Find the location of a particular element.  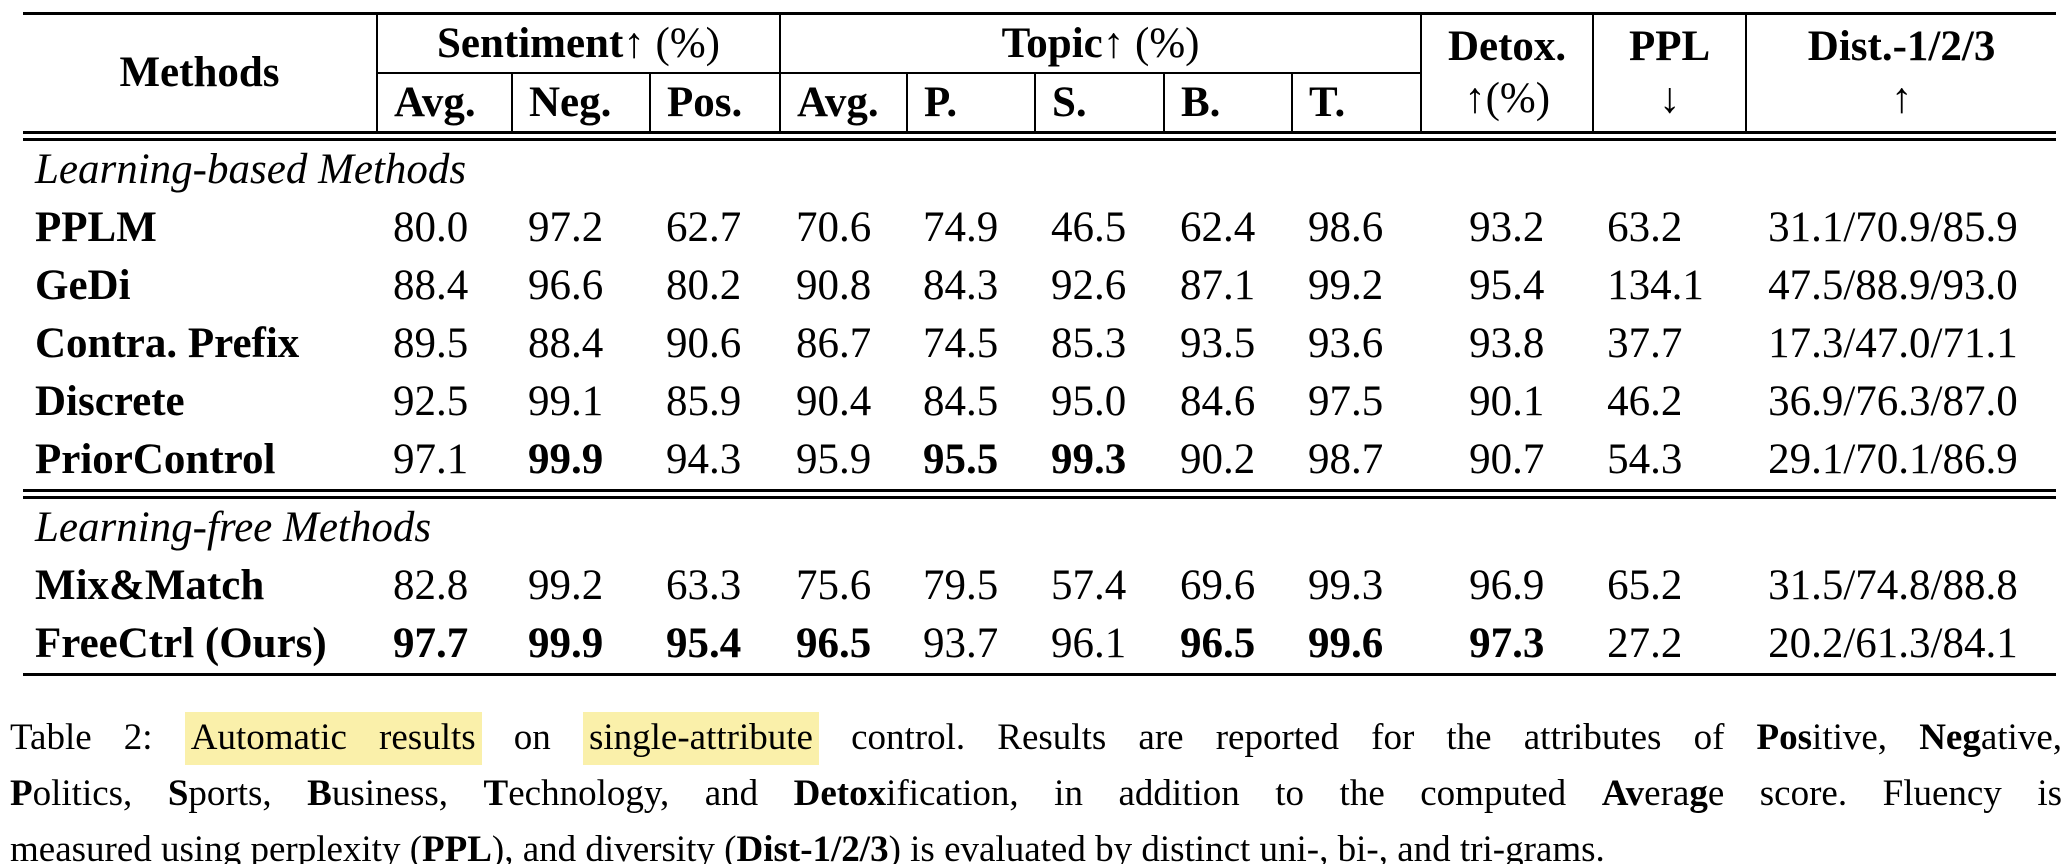

method-name: FreeCtrl (Ours) is located at coordinates (181, 644).